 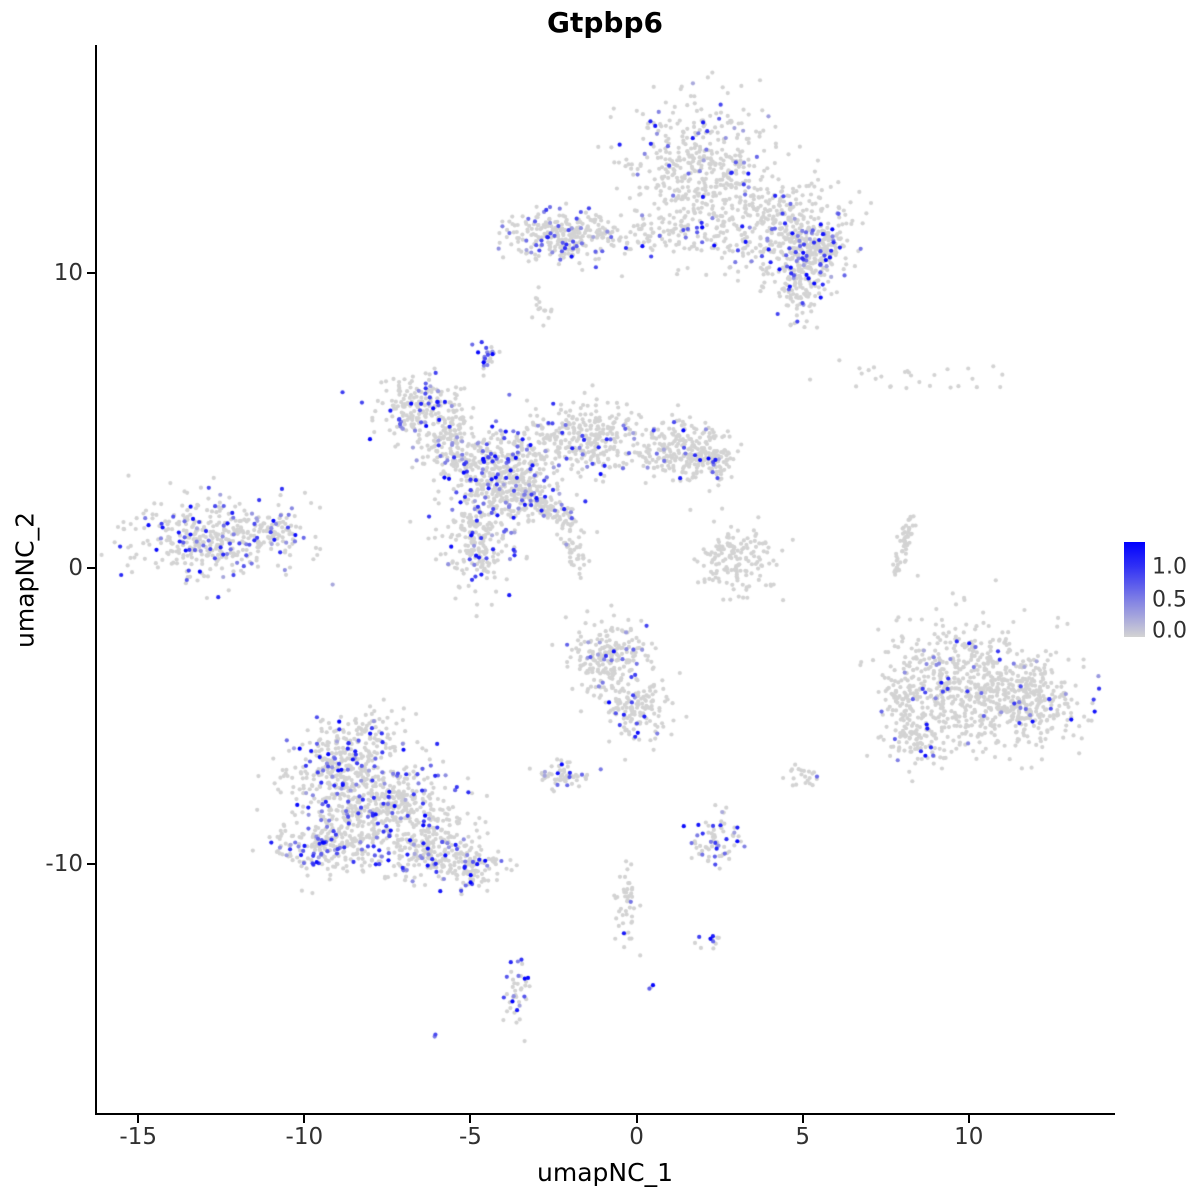 I want to click on x-tick-label: 10, so click(x=969, y=1137).